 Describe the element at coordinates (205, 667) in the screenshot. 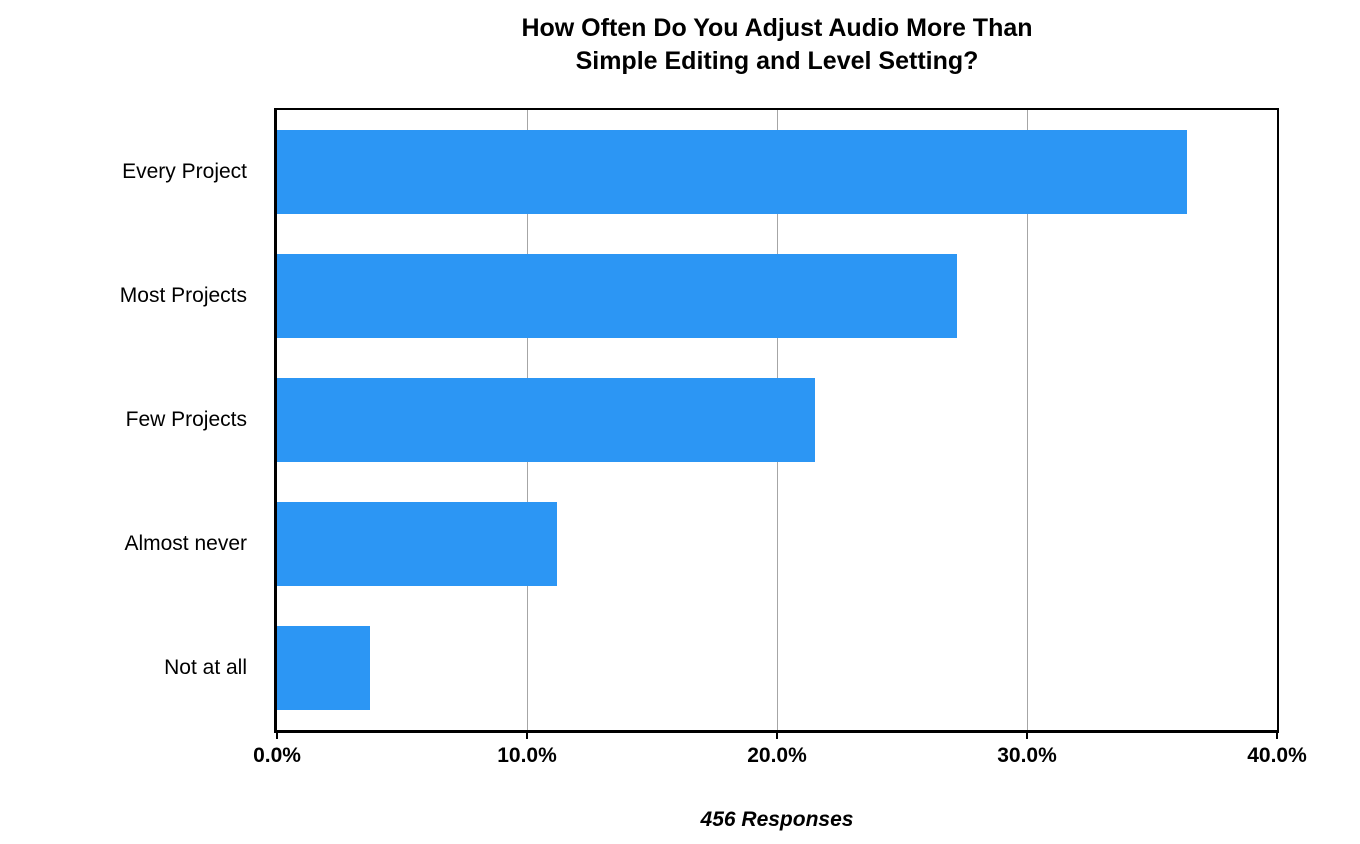

I see `category-label-not-at-all: Not at all` at that location.